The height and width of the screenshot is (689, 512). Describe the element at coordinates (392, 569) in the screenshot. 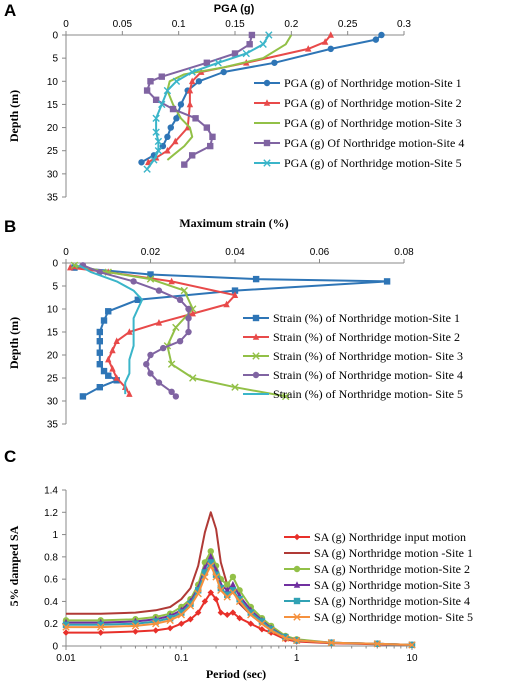

I see `legend-label: SA (g) Northridge motion-Site 2` at that location.